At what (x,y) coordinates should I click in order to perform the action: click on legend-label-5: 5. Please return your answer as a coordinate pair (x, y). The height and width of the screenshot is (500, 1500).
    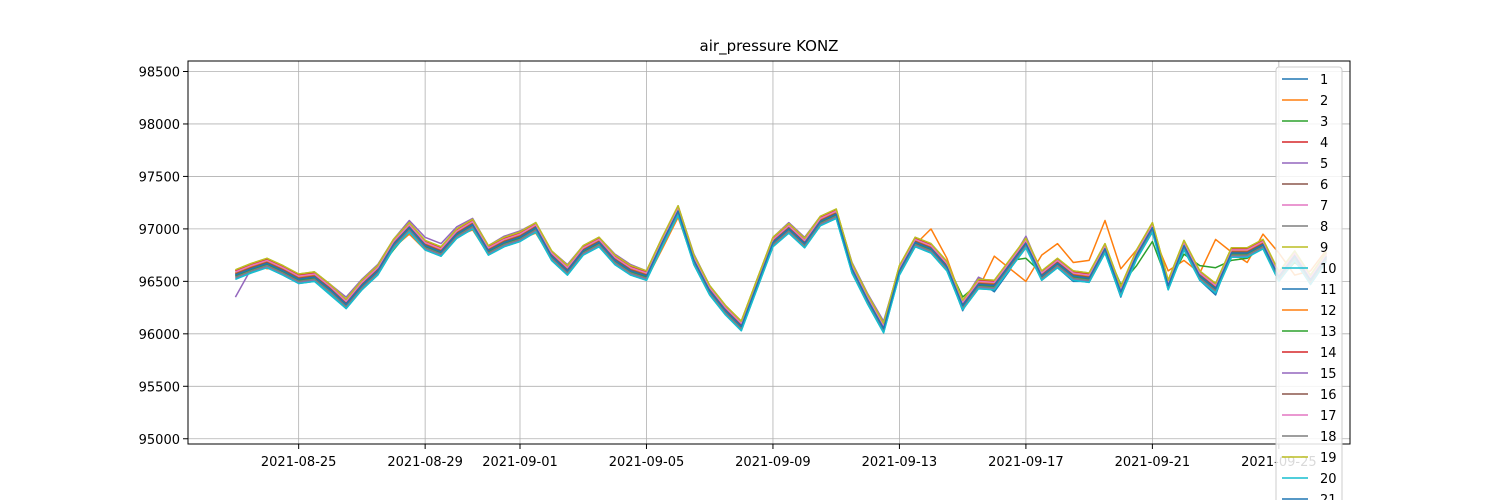
    Looking at the image, I should click on (1324, 164).